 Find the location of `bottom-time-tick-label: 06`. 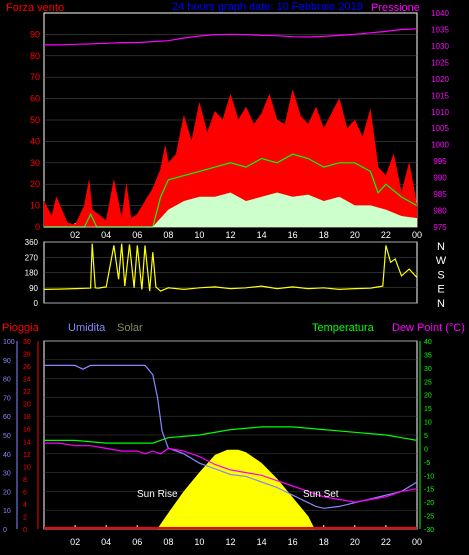

bottom-time-tick-label: 06 is located at coordinates (137, 542).